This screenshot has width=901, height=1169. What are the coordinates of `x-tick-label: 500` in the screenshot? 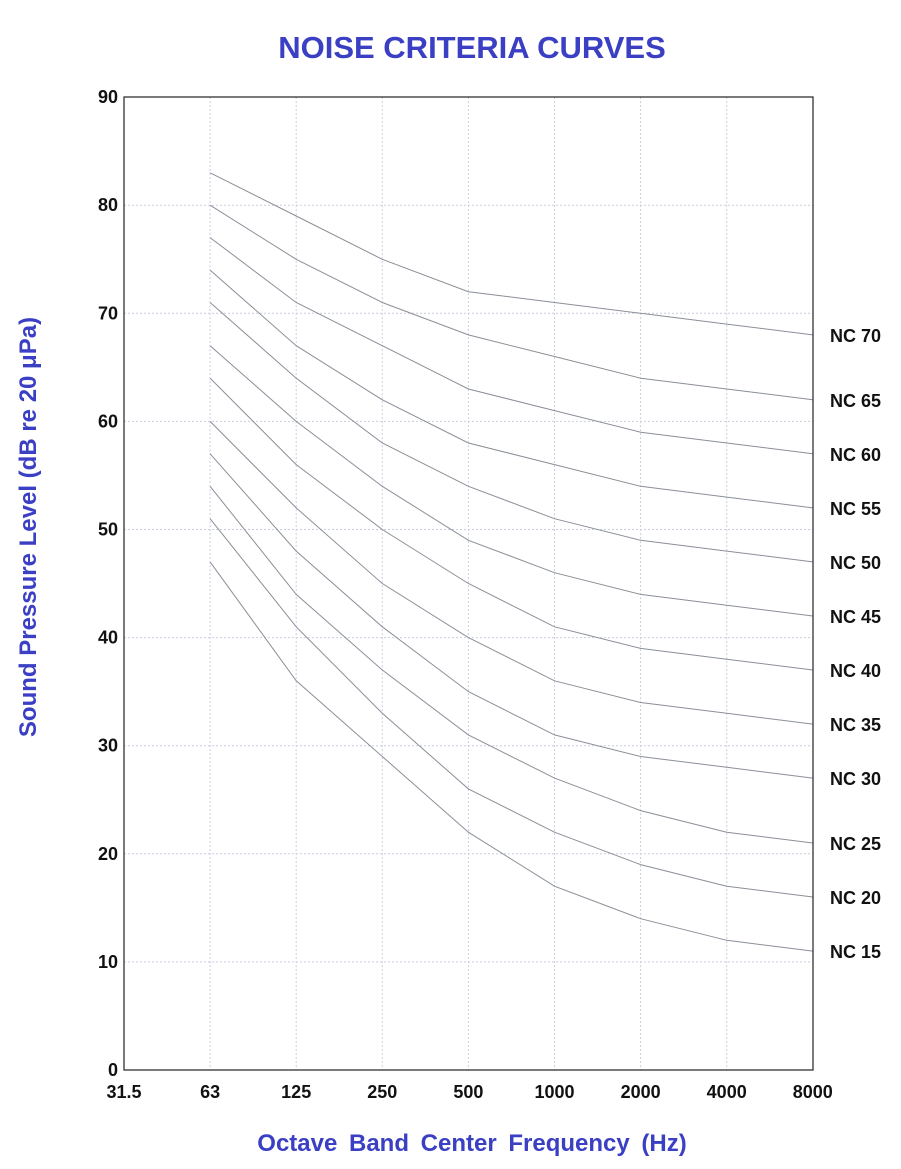 It's located at (468, 1092).